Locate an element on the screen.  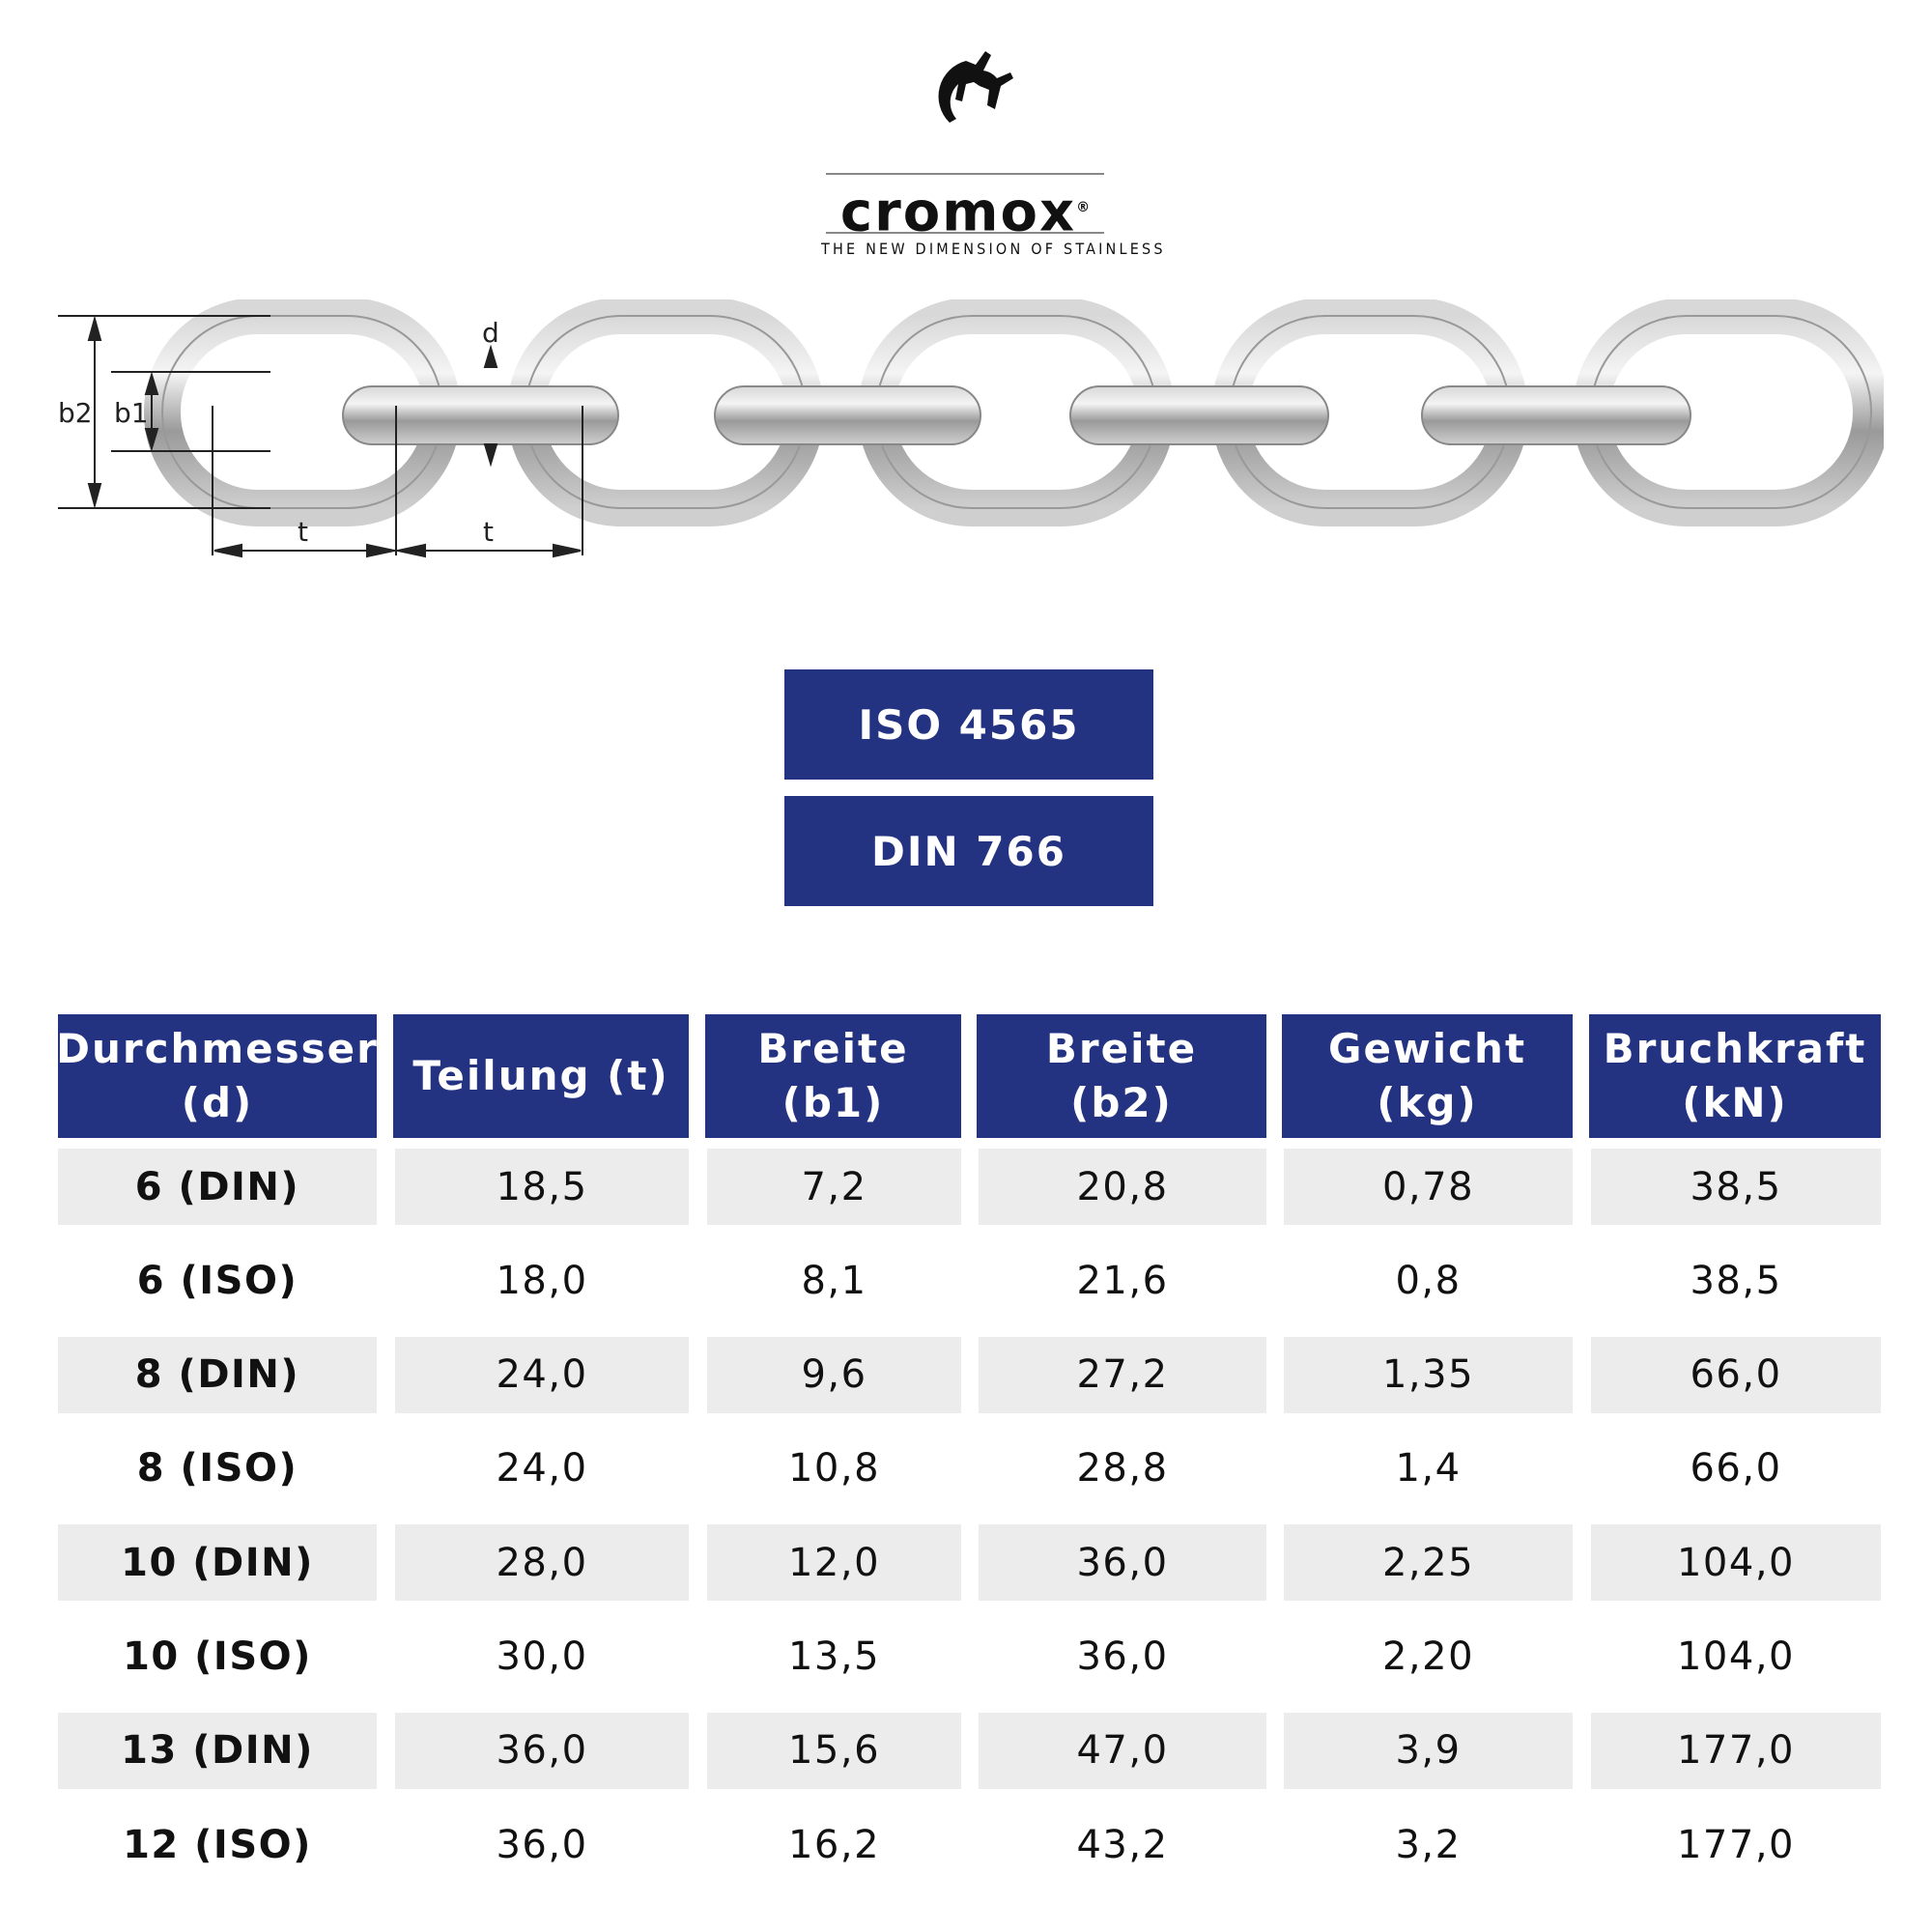
column-header-line: Gewicht is located at coordinates (1427, 1048).